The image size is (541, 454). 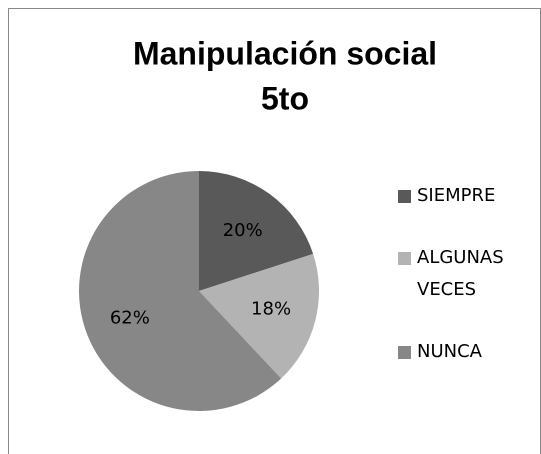 What do you see at coordinates (456, 195) in the screenshot?
I see `legend-label: SIEMPRE` at bounding box center [456, 195].